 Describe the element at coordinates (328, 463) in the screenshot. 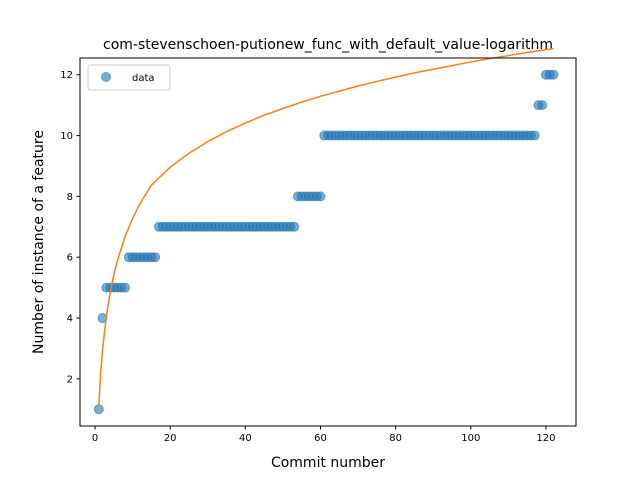

I see `x-axis-label: Commit number` at that location.